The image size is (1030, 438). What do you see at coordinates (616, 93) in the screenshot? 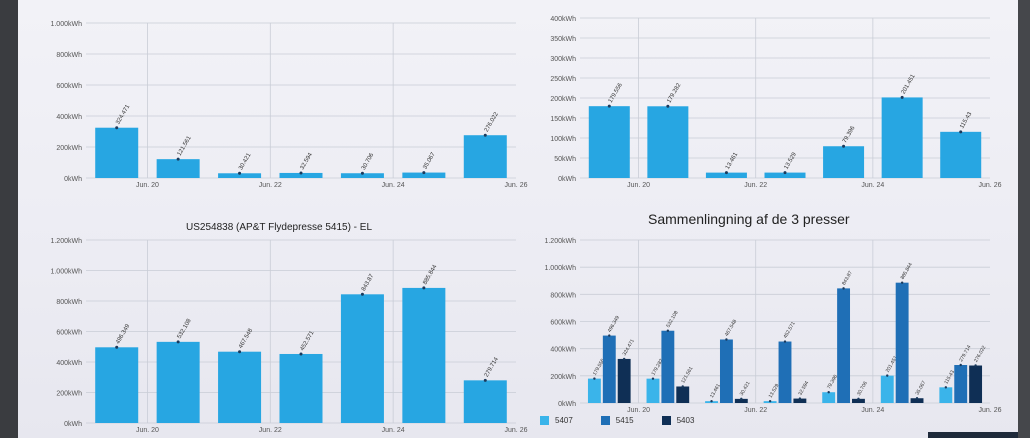
I see `data-label: 179.556` at bounding box center [616, 93].